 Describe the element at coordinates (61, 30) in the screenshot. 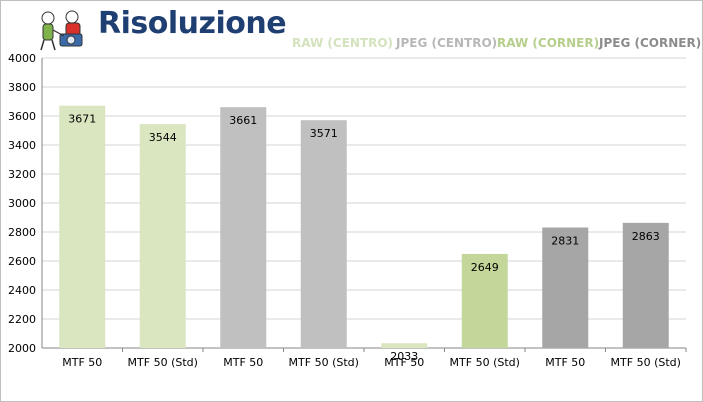

I see `logo-icon` at that location.